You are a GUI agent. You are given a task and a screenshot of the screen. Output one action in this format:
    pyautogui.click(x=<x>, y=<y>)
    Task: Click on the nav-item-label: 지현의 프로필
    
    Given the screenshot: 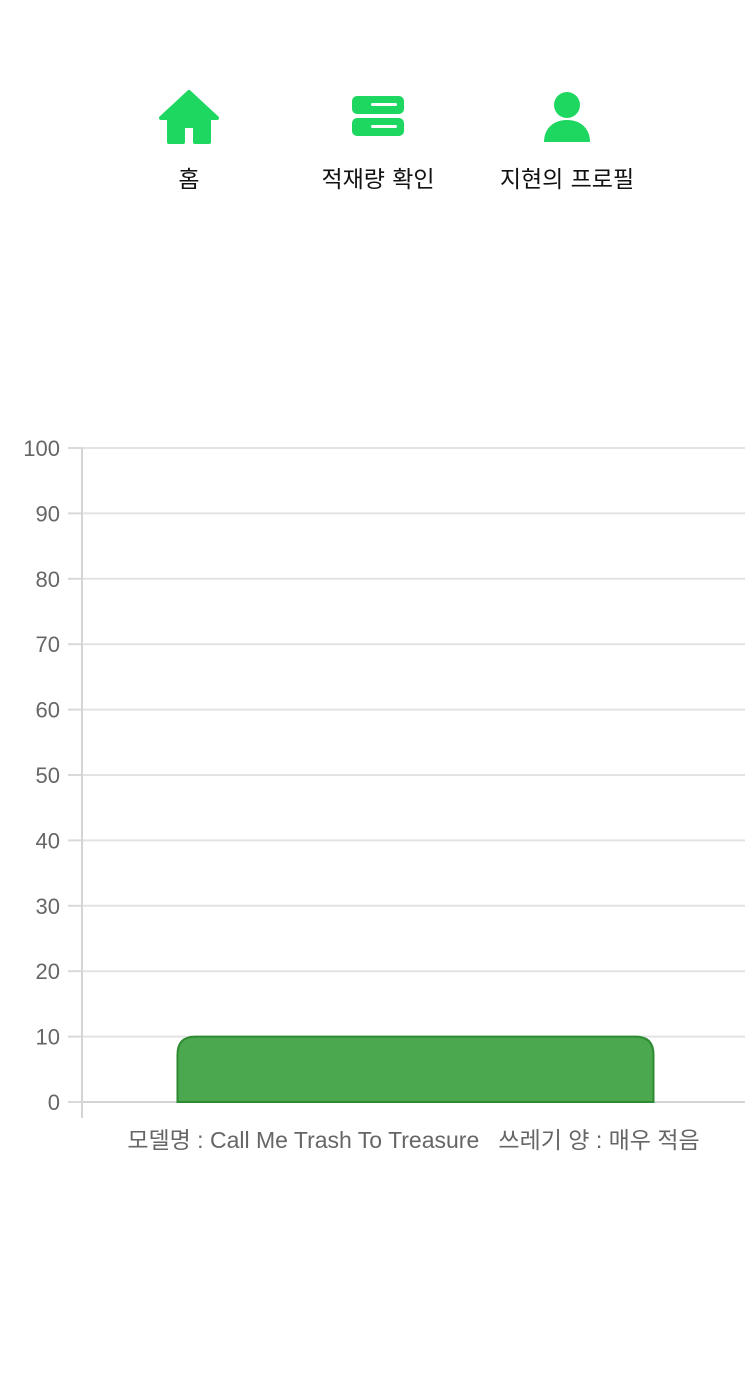 What is the action you would take?
    pyautogui.click(x=567, y=180)
    